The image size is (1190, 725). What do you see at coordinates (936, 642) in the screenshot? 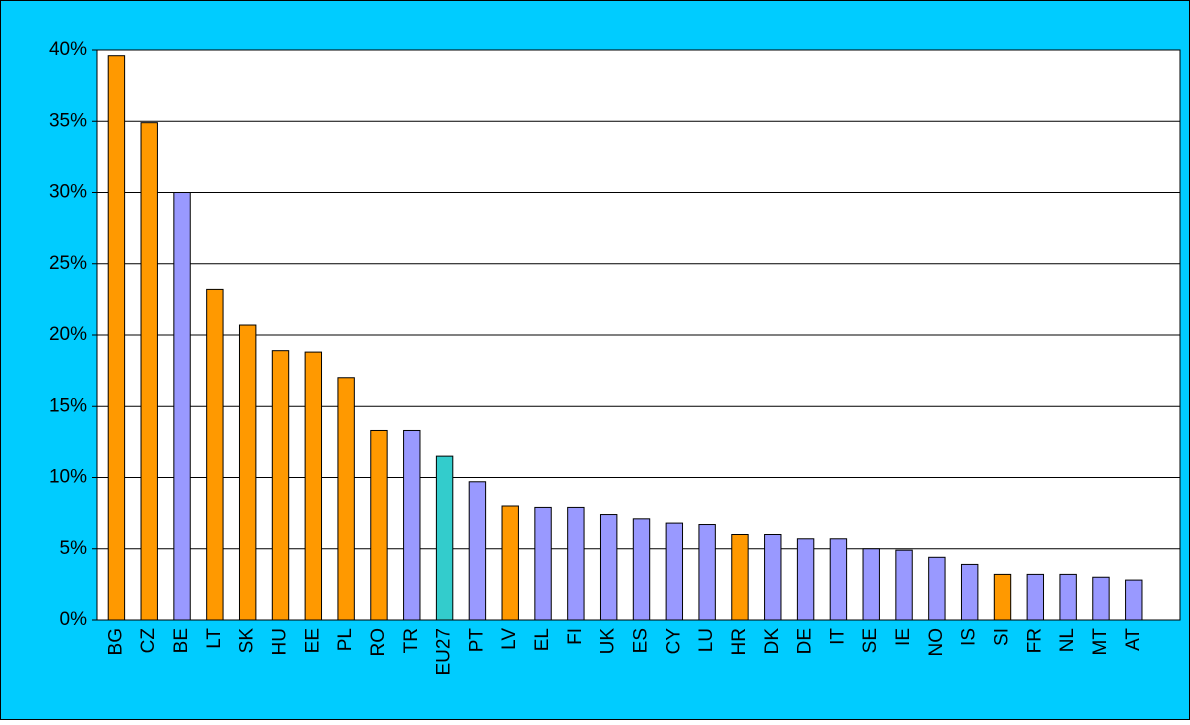
I see `x-tick-label: NO` at bounding box center [936, 642].